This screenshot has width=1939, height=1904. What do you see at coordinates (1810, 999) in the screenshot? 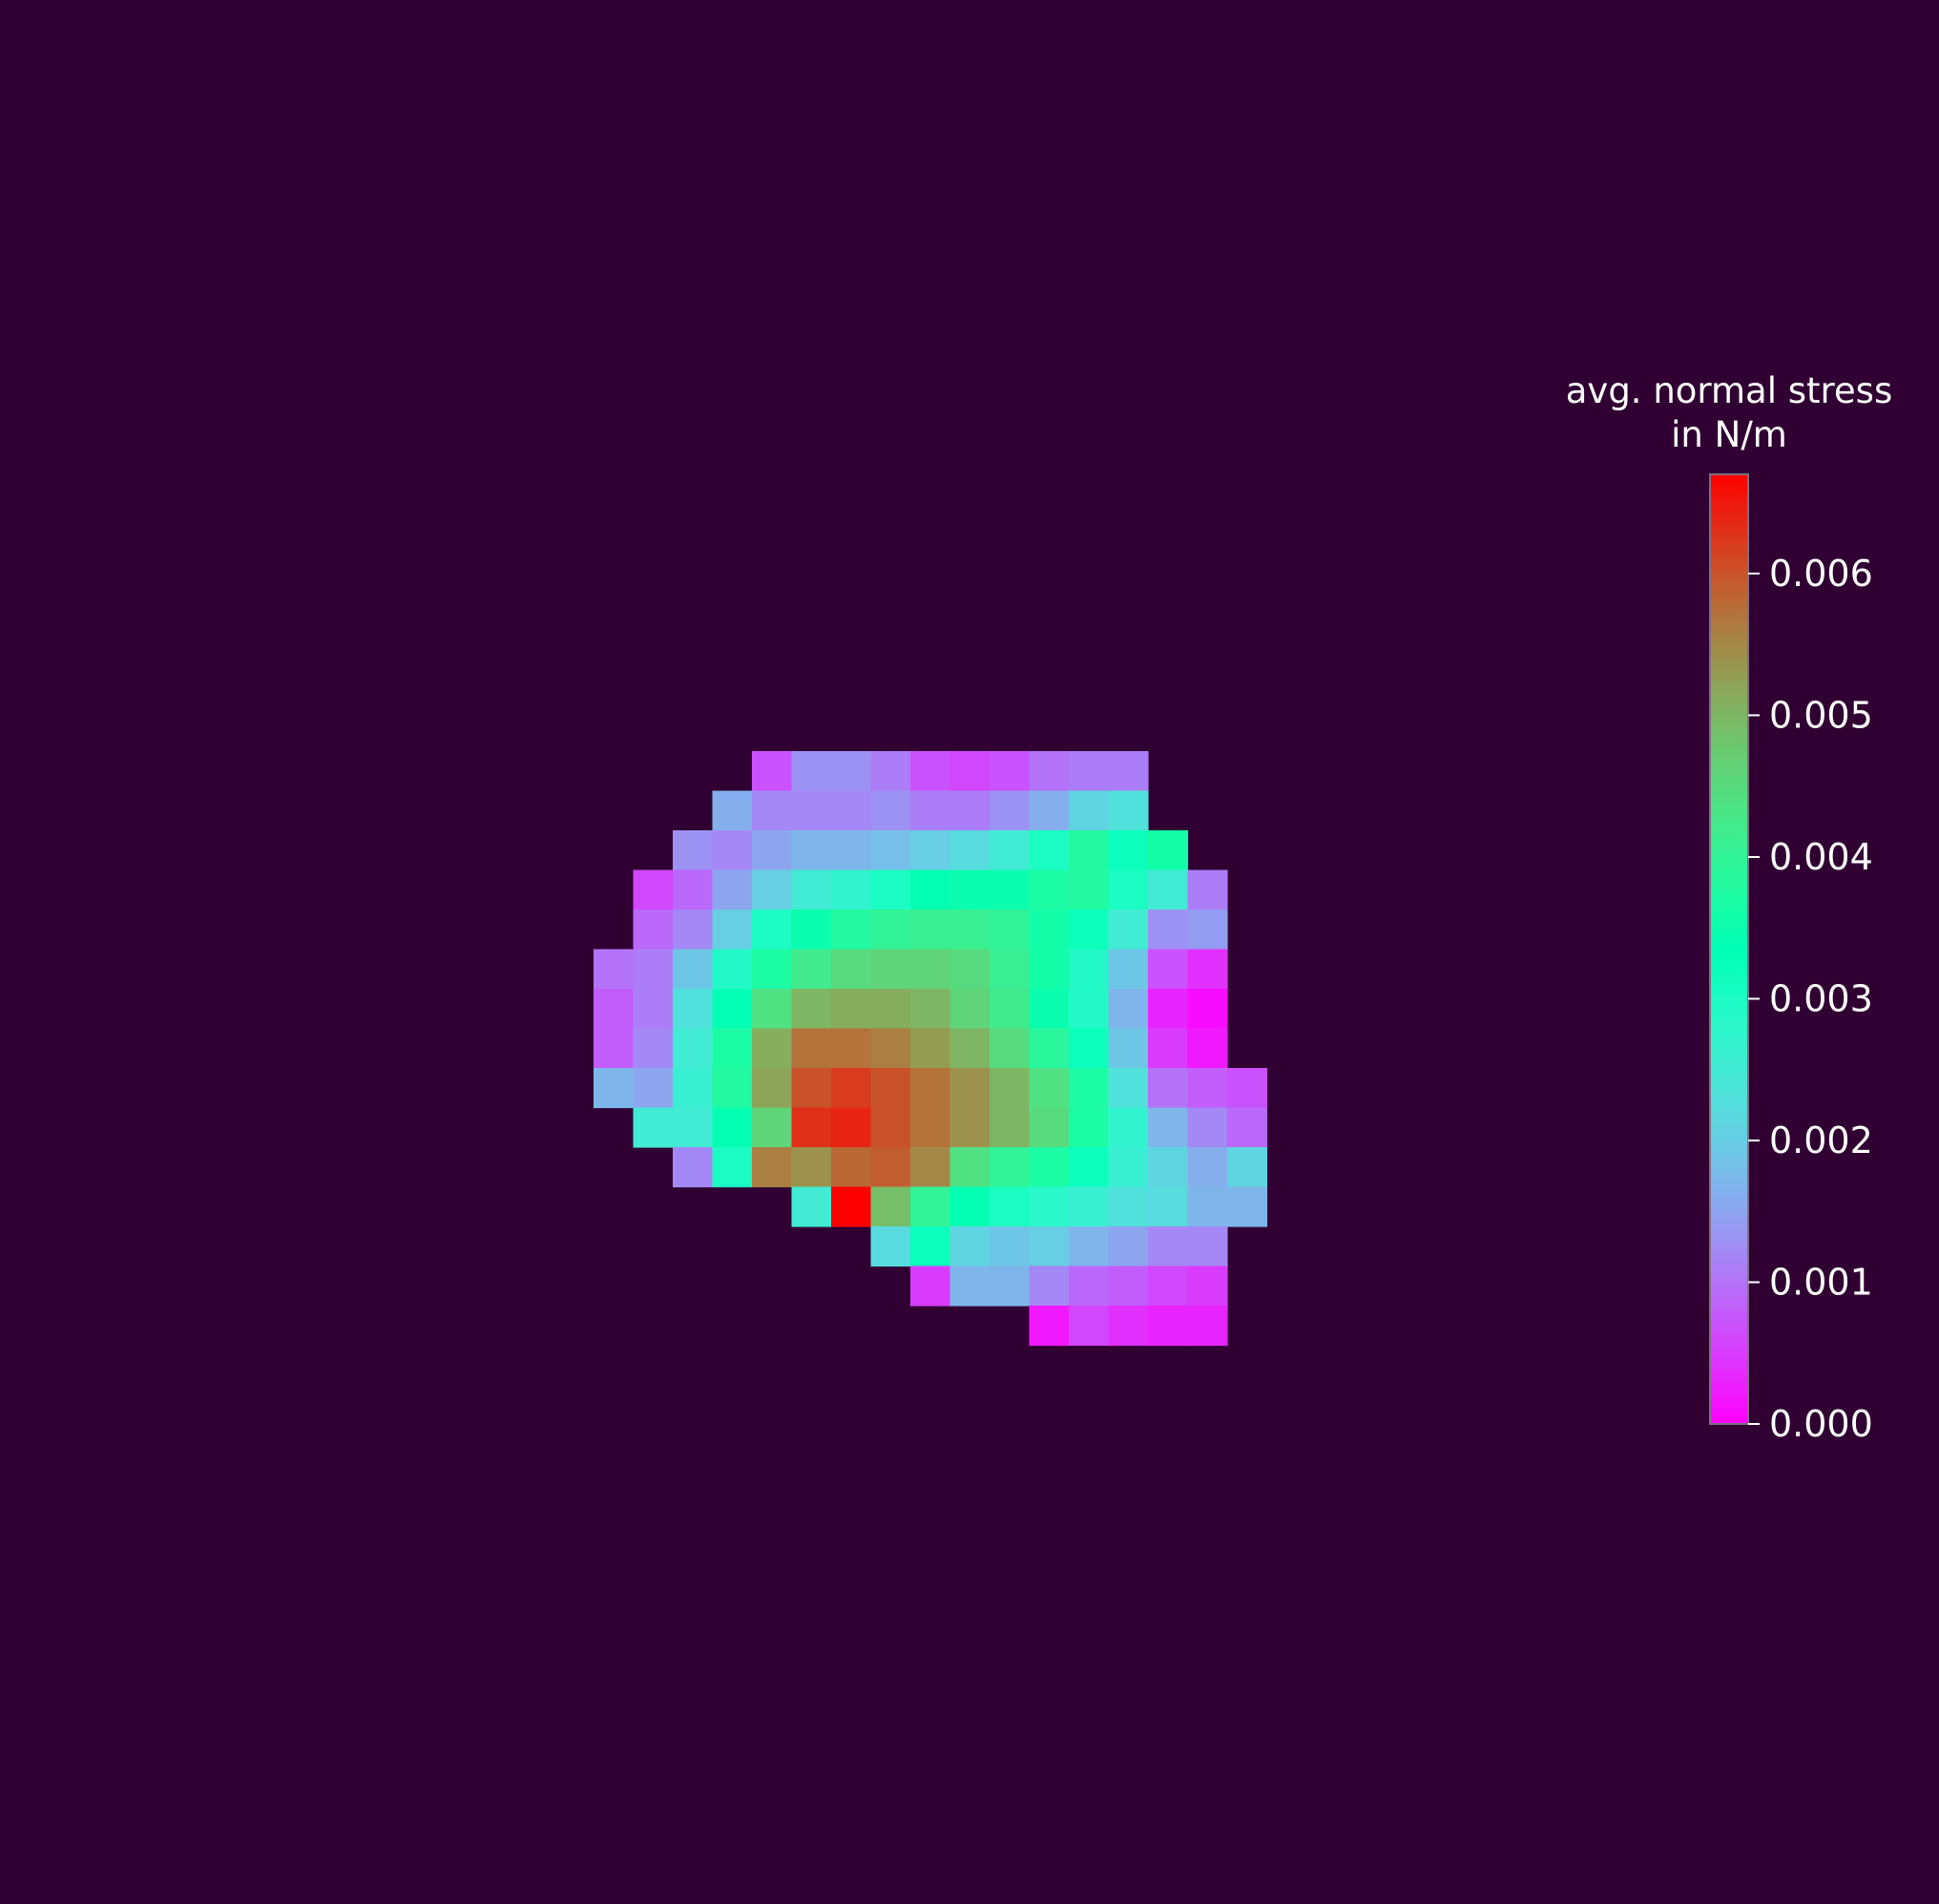
I see `colorbar-ticks: 0.000 0.001 0.002 0.003 0.004 0.005 0.006` at bounding box center [1810, 999].